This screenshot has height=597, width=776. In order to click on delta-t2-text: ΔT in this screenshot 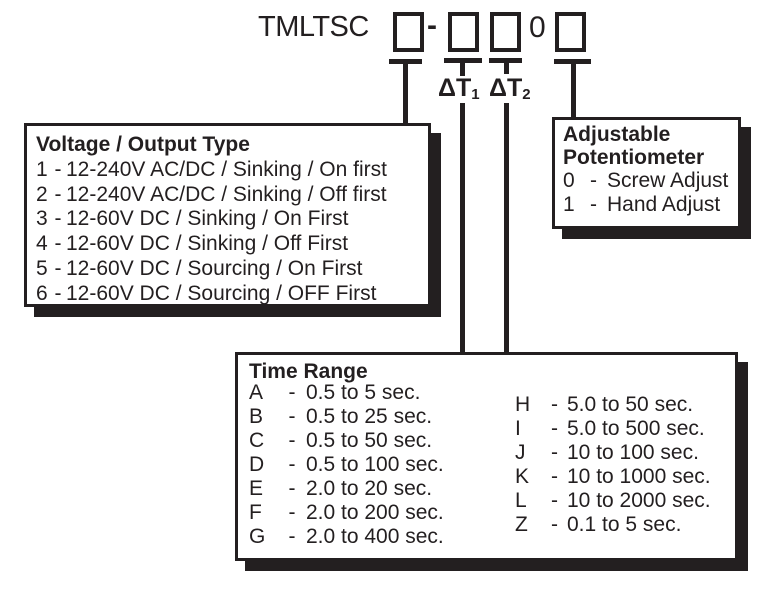, I will do `click(506, 88)`.